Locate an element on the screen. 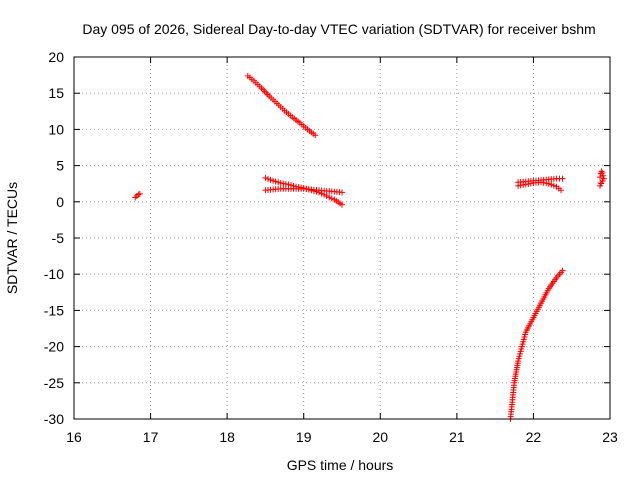 The image size is (640, 480). y-tick-label: -20 is located at coordinates (54, 347).